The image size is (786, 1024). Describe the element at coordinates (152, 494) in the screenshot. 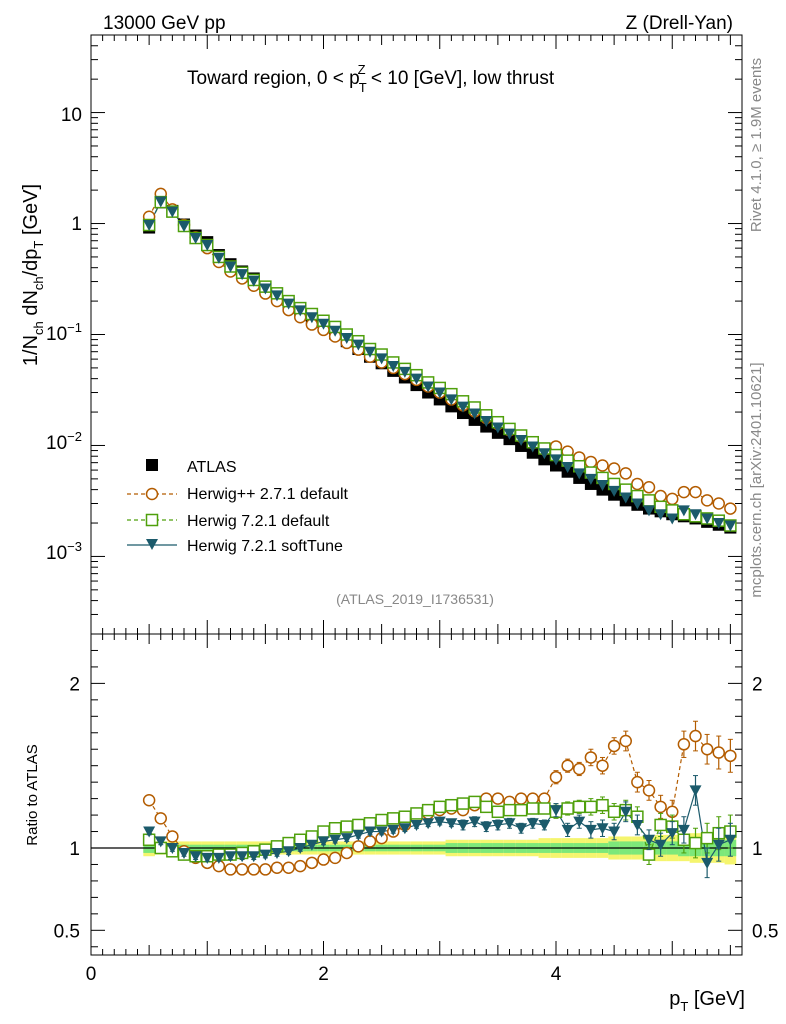

I see `legend-marker-herwigpp` at that location.